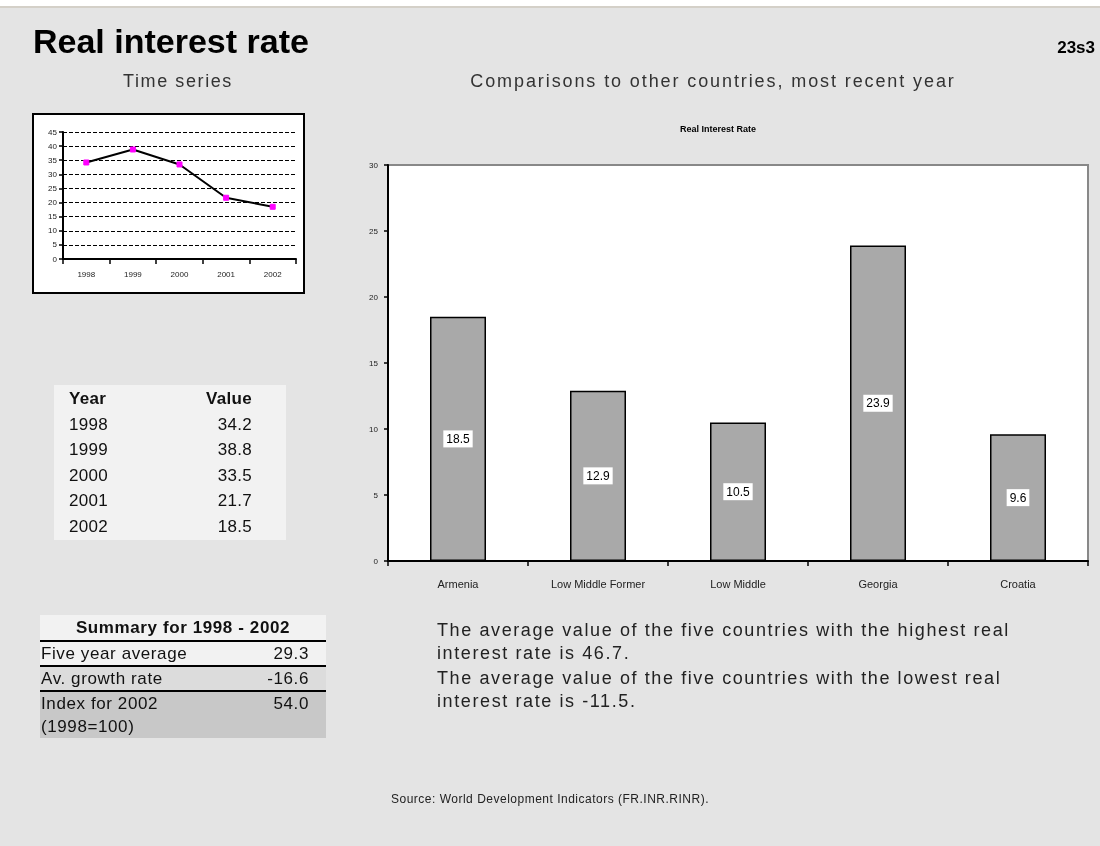  Describe the element at coordinates (89, 424) in the screenshot. I see `text: 1998` at that location.